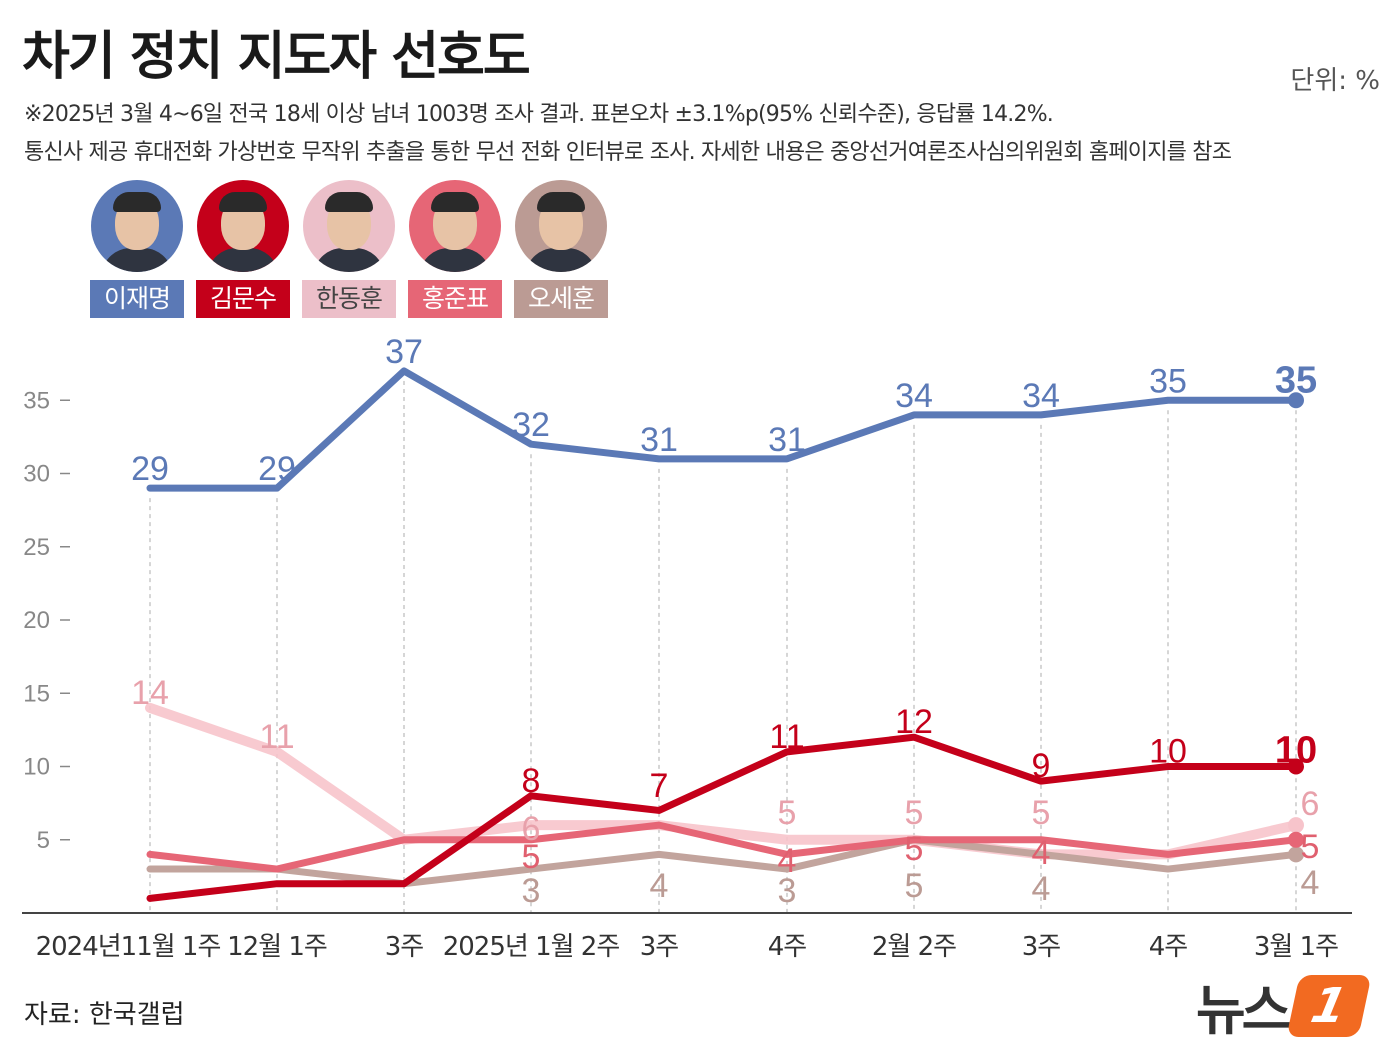 The width and height of the screenshot is (1400, 1054). Describe the element at coordinates (561, 299) in the screenshot. I see `legend-label: 오세훈` at that location.